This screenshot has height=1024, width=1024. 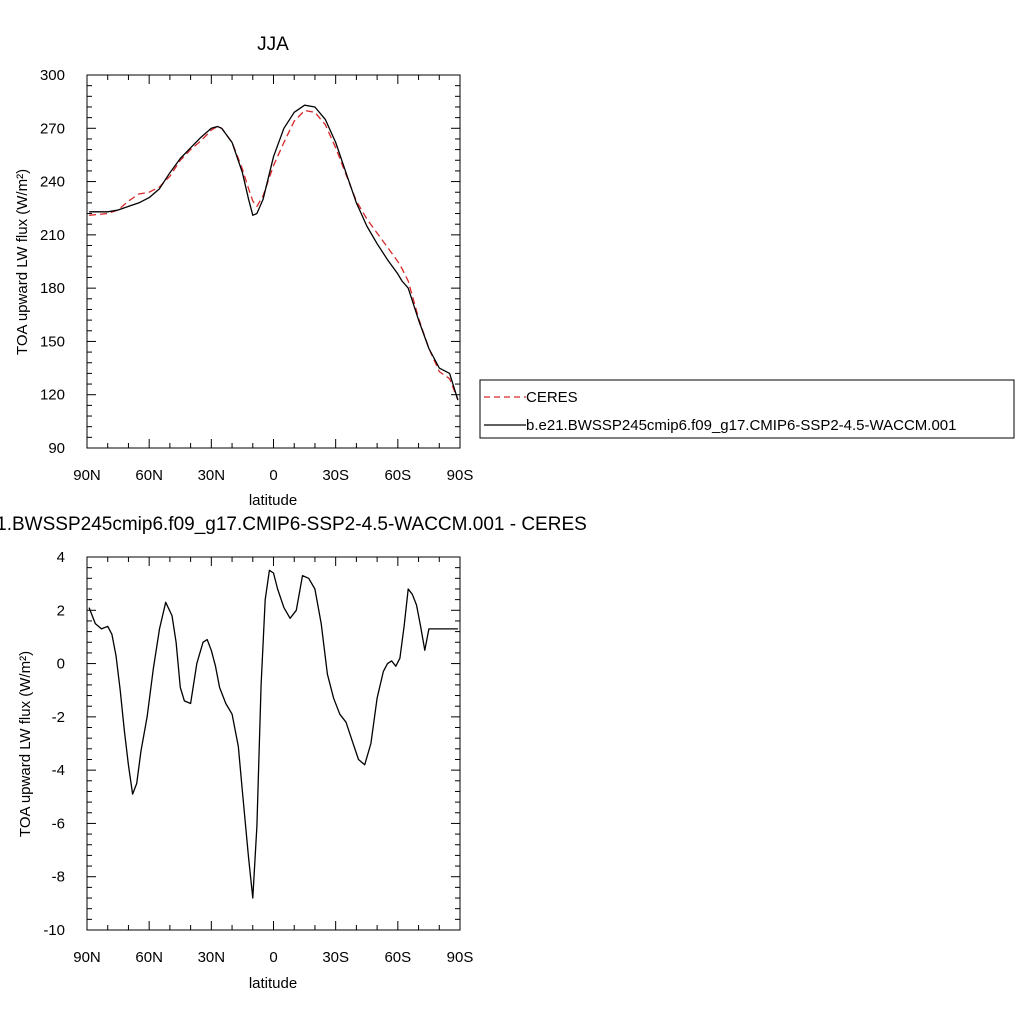 What do you see at coordinates (61, 557) in the screenshot?
I see `bottom-ytick-label: 4` at bounding box center [61, 557].